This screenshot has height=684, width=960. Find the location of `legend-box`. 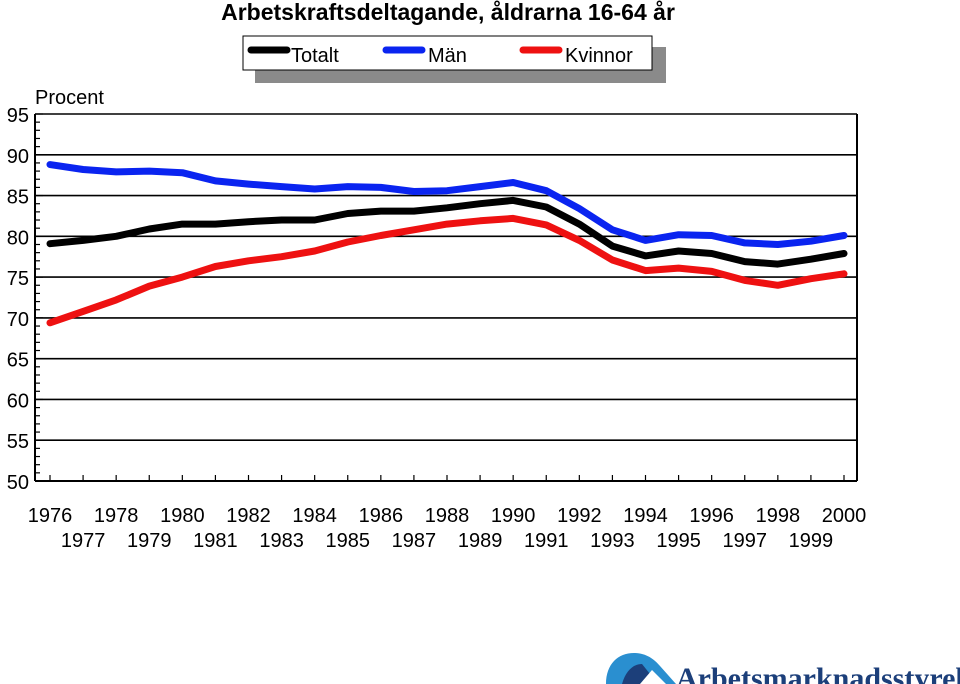

legend-box is located at coordinates (447, 53).